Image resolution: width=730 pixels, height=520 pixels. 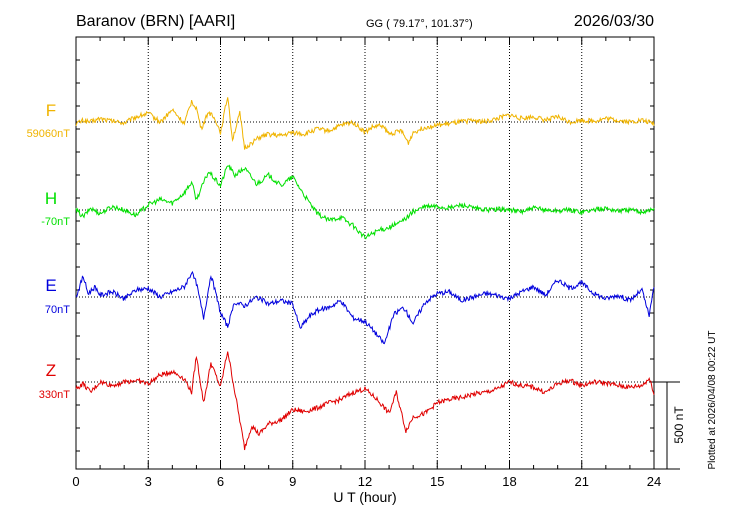 What do you see at coordinates (148, 481) in the screenshot?
I see `x-tick-label-3: 3` at bounding box center [148, 481].